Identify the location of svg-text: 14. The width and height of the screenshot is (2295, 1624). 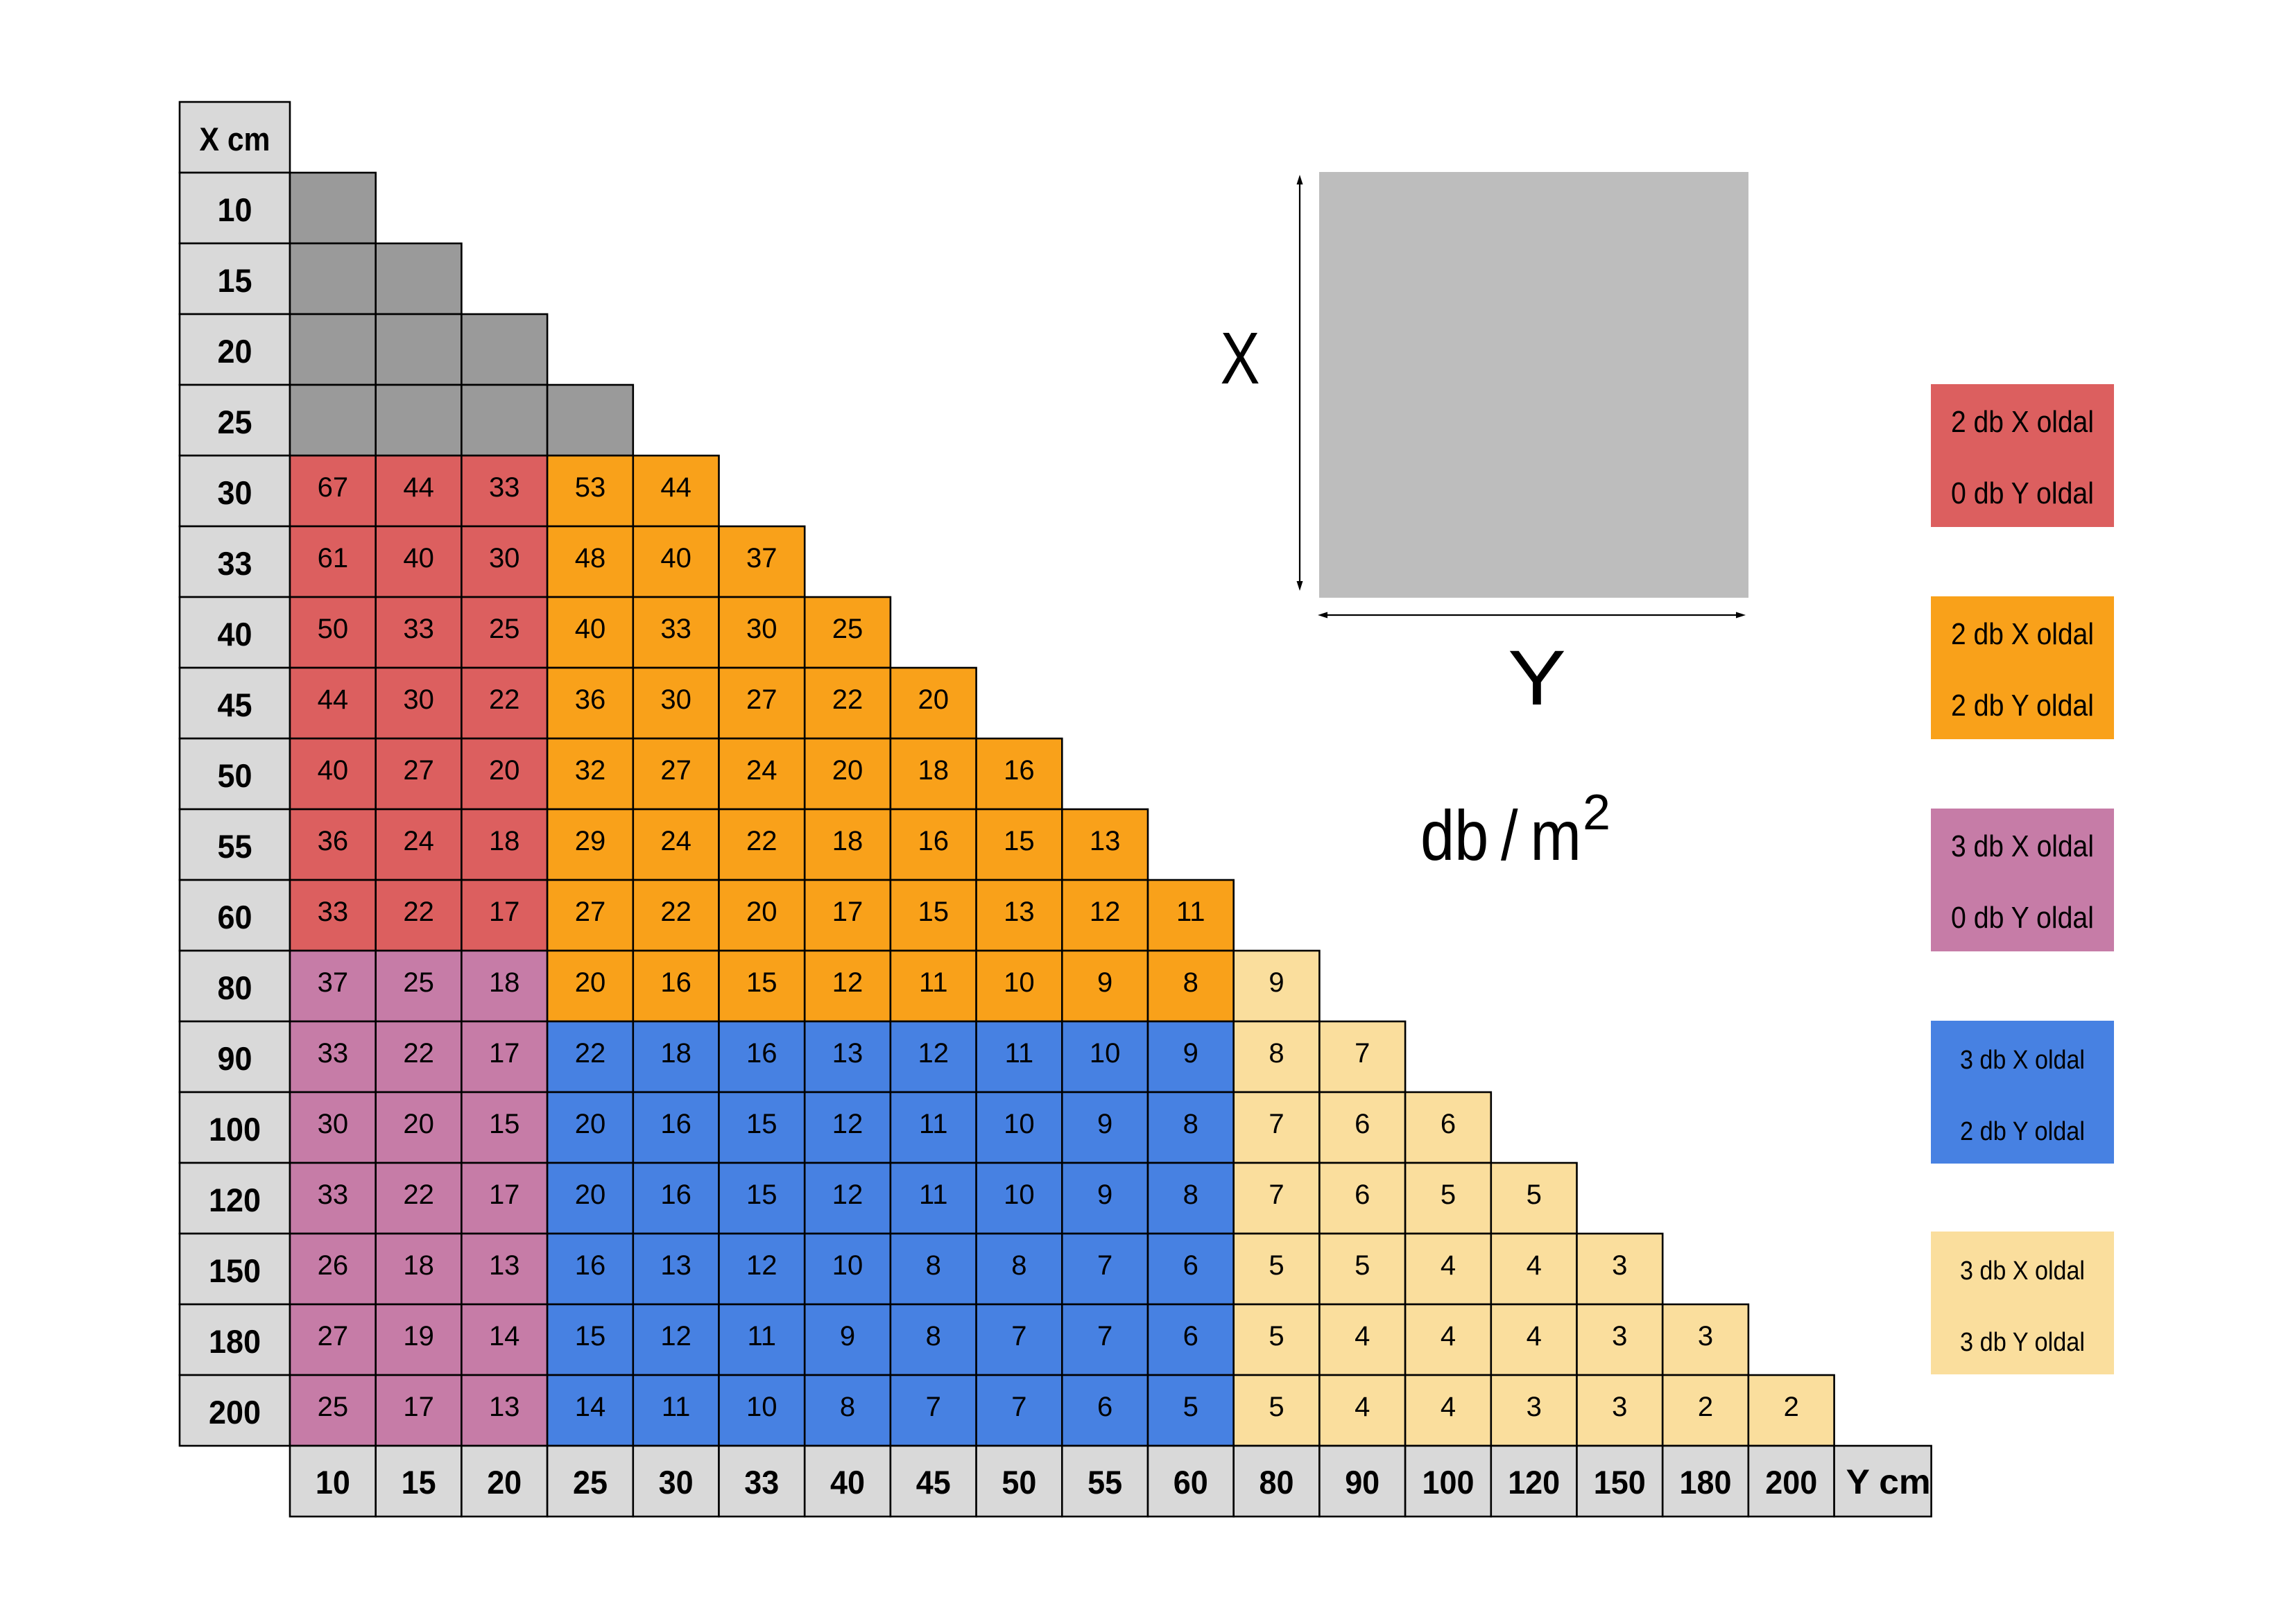
(590, 1407).